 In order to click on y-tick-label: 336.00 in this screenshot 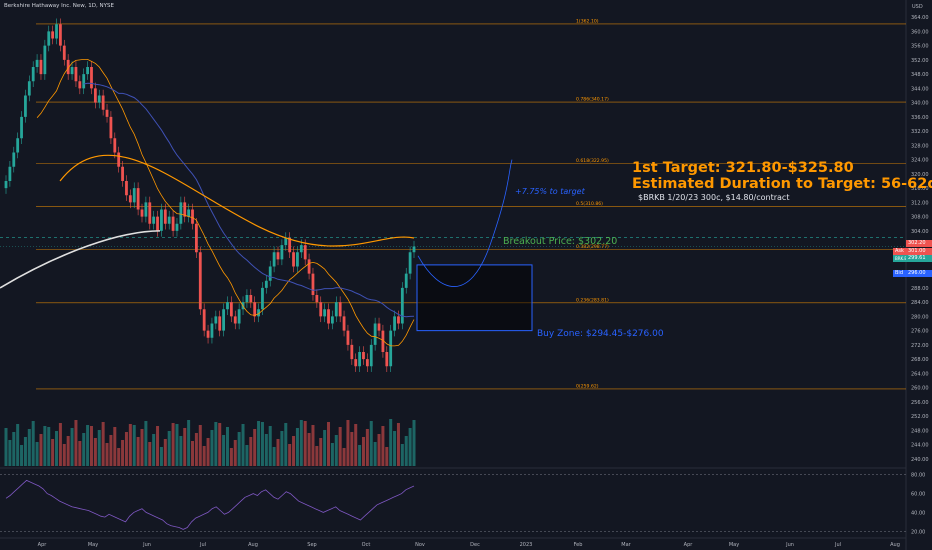, I will do `click(920, 118)`.